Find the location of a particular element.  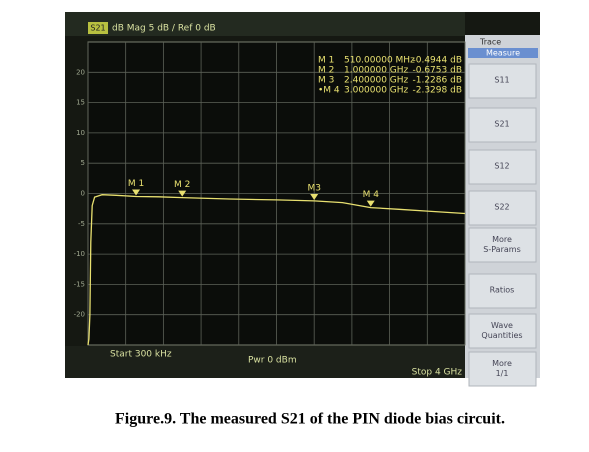

y-tick-label: 5 is located at coordinates (83, 163).